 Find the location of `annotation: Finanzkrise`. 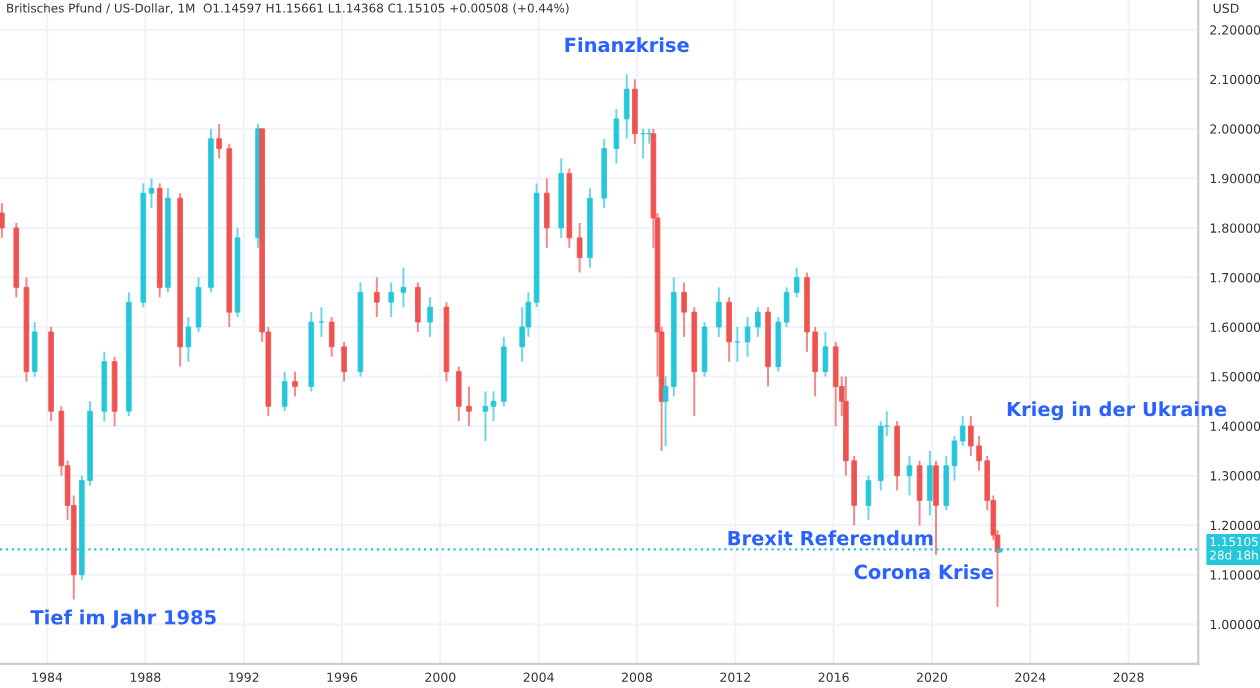

annotation: Finanzkrise is located at coordinates (627, 45).